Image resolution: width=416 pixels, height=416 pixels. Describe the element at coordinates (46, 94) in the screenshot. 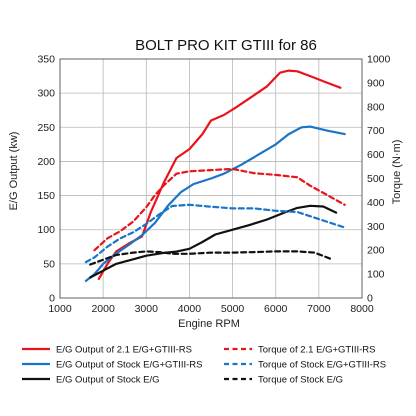

I see `y-left-tick-label: 300` at that location.